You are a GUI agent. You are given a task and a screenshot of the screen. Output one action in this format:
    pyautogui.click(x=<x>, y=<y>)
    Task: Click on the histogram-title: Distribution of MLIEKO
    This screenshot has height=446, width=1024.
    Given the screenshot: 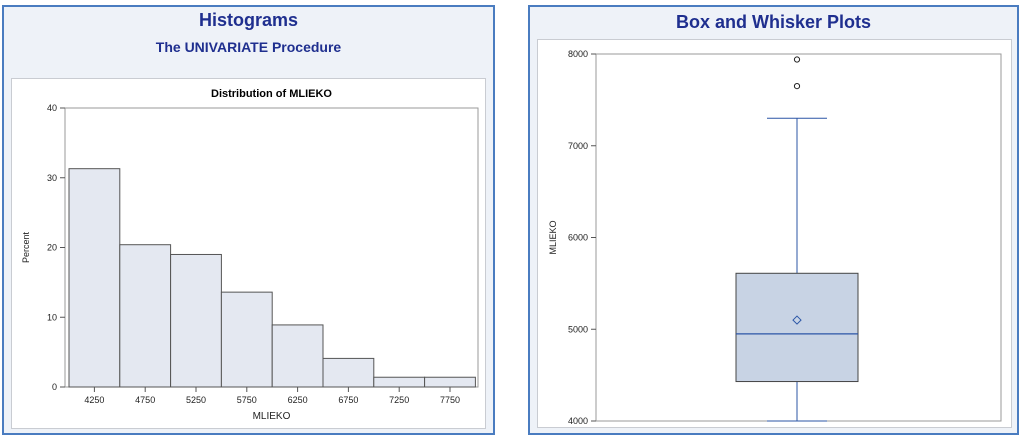 What is the action you would take?
    pyautogui.click(x=271, y=94)
    